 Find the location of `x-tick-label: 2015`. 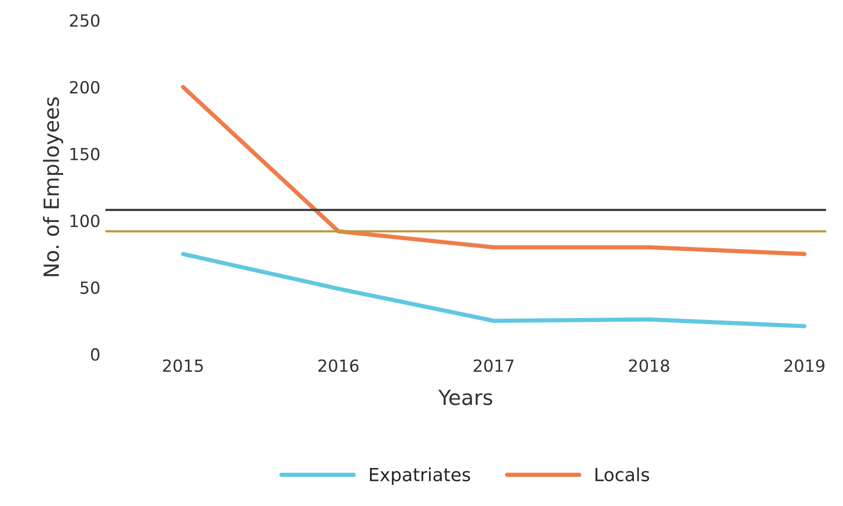

x-tick-label: 2015 is located at coordinates (183, 365).